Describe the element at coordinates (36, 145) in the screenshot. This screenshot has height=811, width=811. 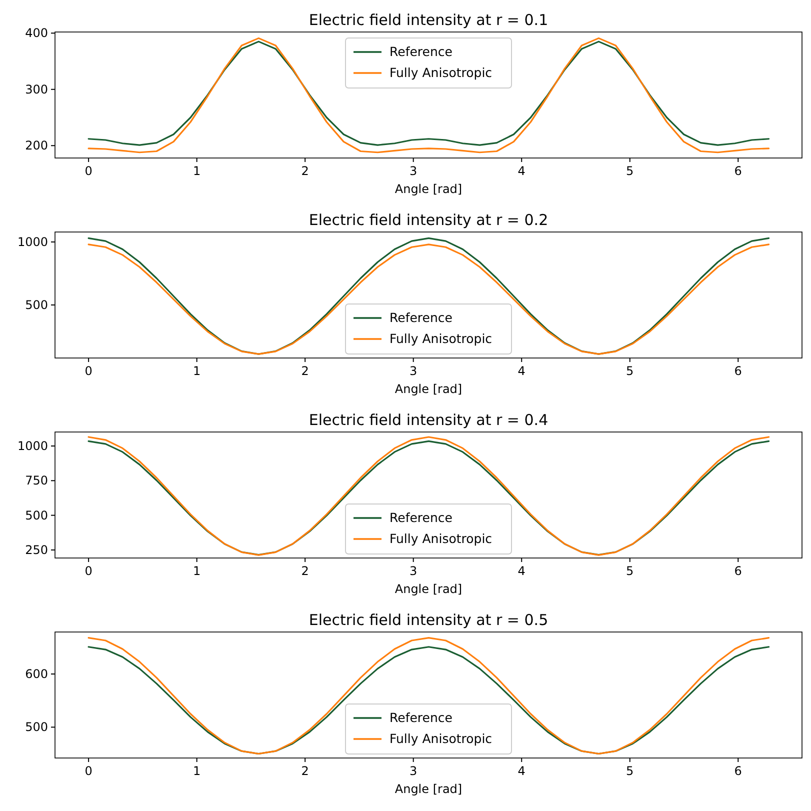
I see `y-tick-label: 200` at that location.